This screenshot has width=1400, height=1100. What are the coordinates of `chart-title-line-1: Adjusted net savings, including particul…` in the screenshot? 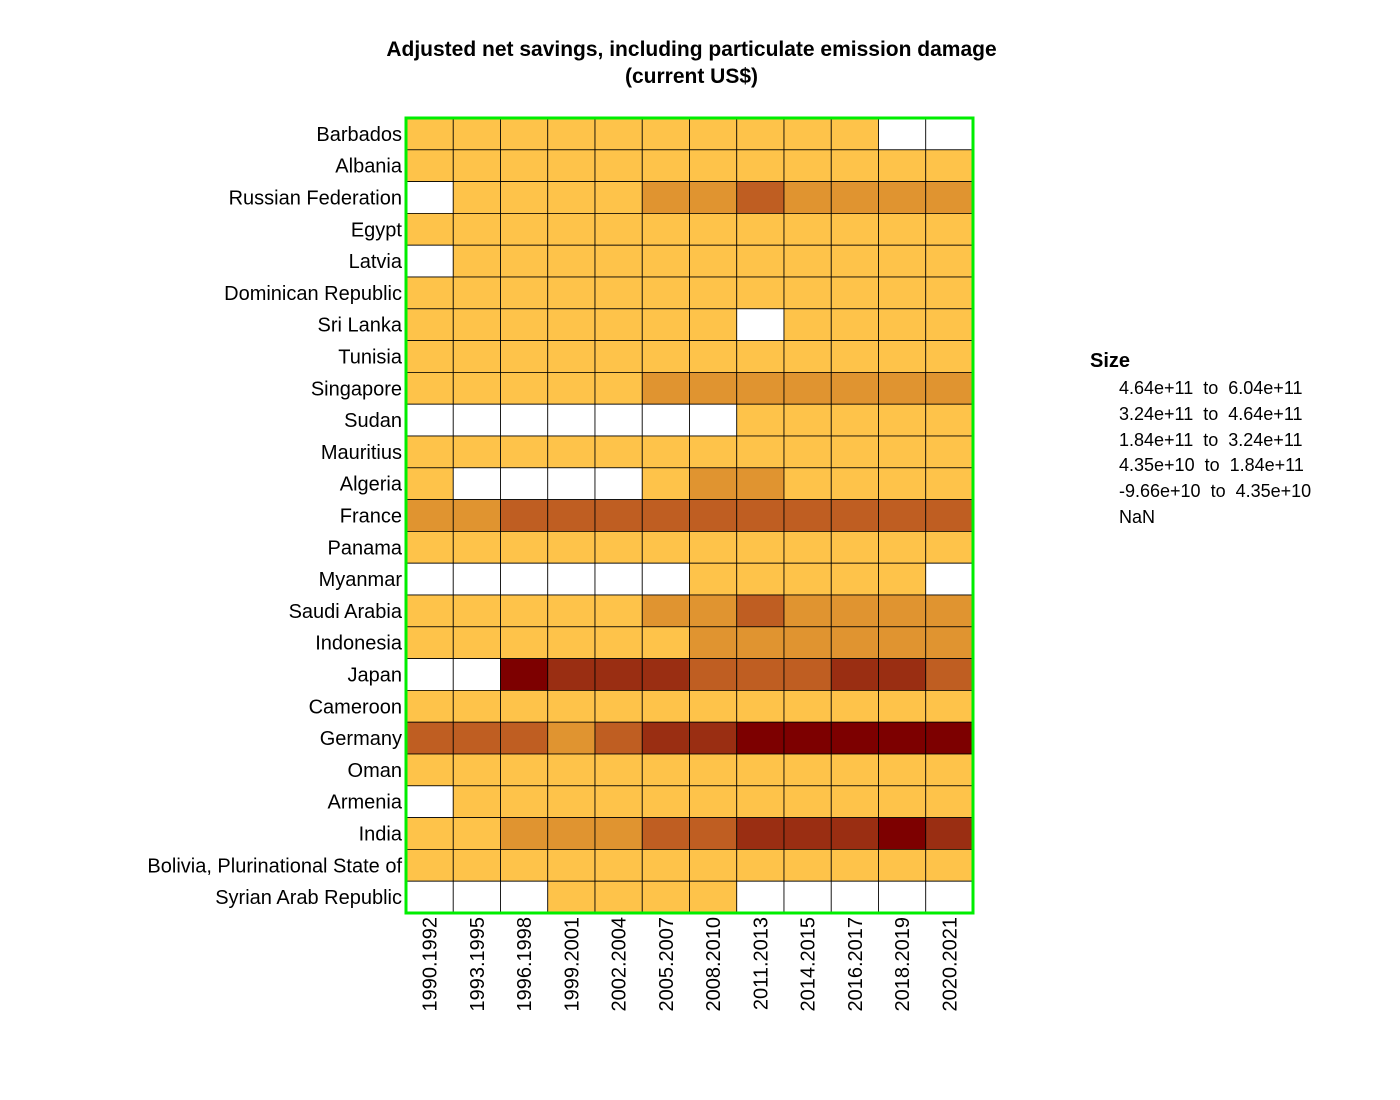 It's located at (691, 49).